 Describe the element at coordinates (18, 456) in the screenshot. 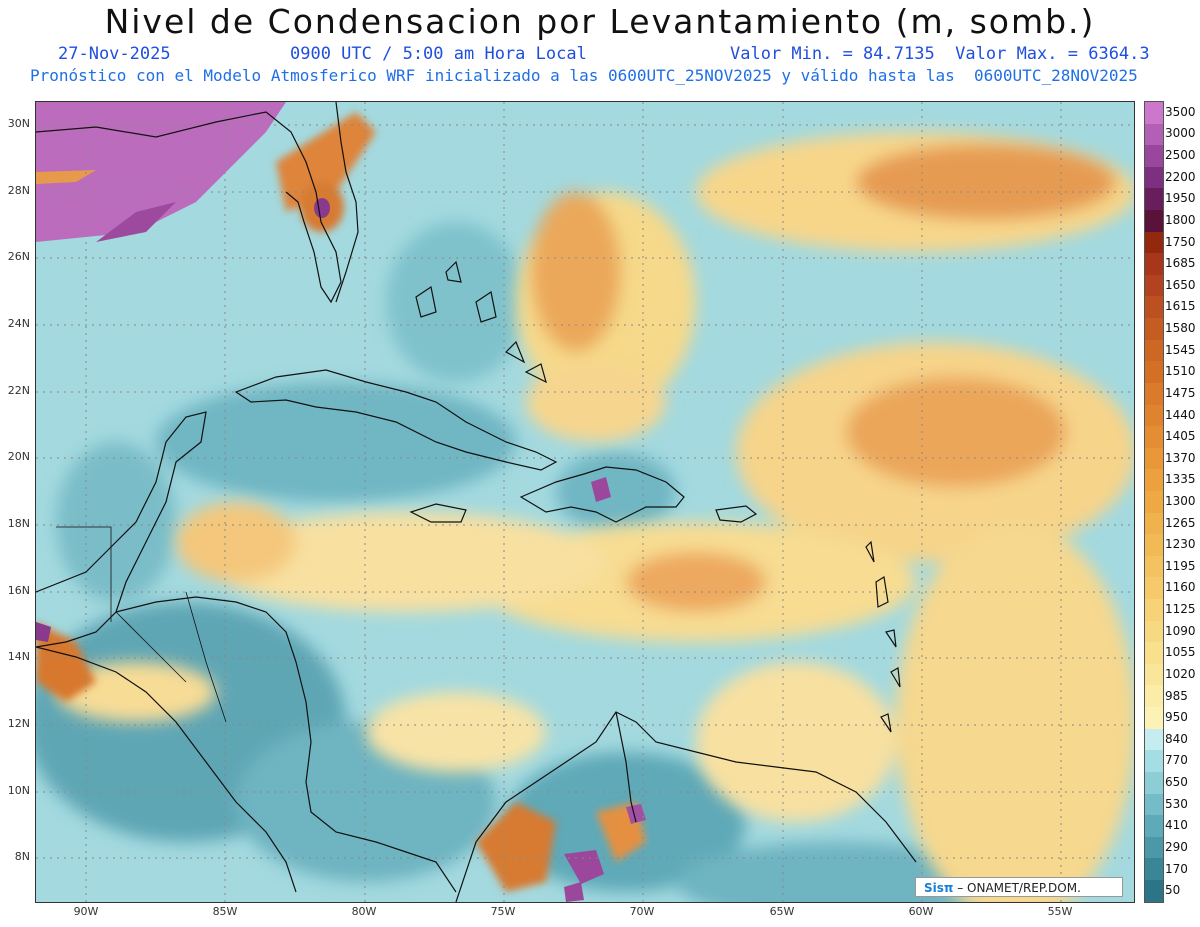

I see `lat-label: 20N` at that location.